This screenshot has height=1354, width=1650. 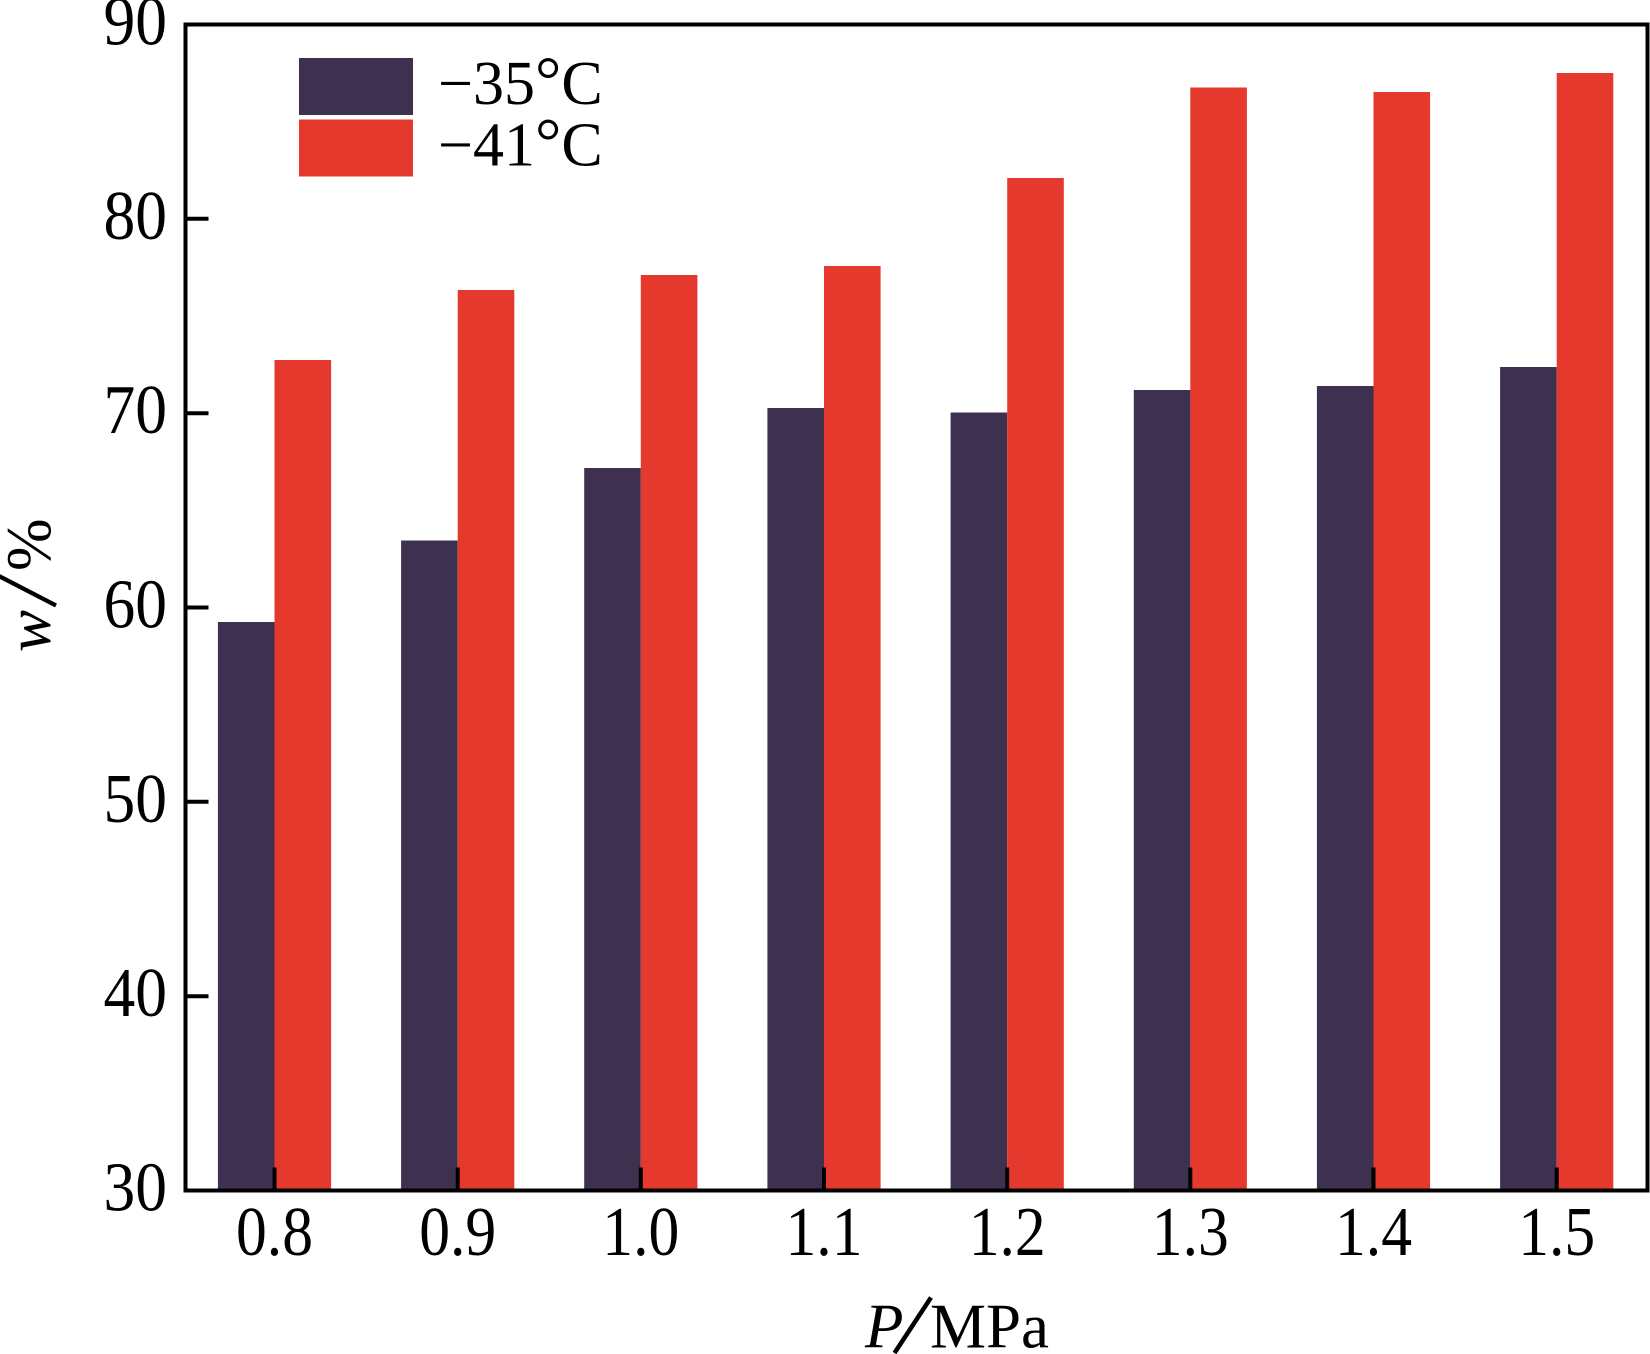 What do you see at coordinates (520, 81) in the screenshot?
I see `svg-text: −35°C` at bounding box center [520, 81].